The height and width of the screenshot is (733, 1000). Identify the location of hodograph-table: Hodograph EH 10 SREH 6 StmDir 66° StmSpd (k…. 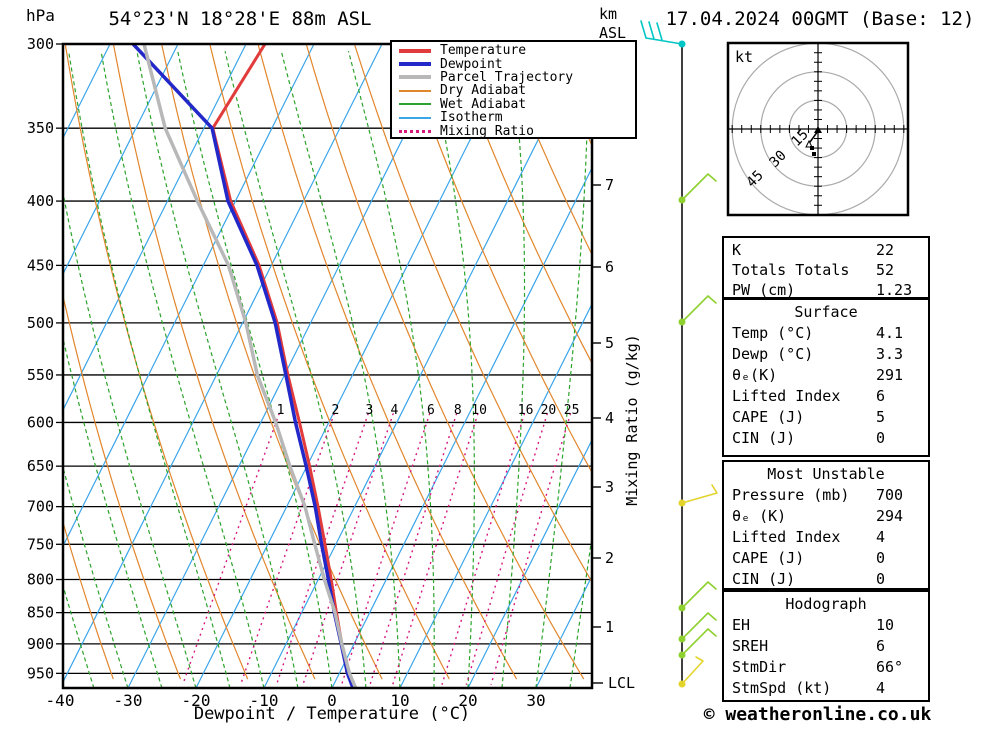
(826, 646).